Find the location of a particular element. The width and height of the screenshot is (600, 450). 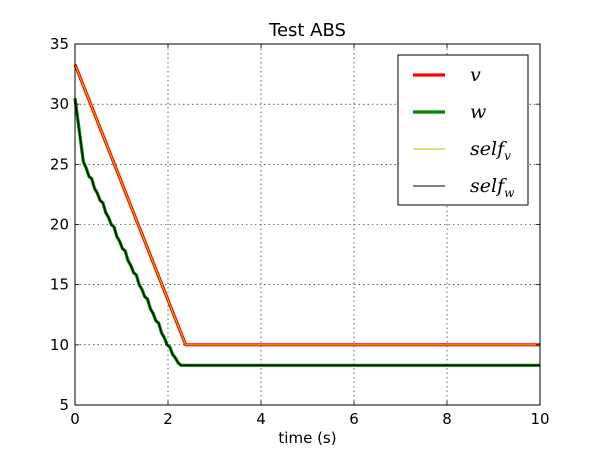

legend-label-w: w is located at coordinates (478, 112).